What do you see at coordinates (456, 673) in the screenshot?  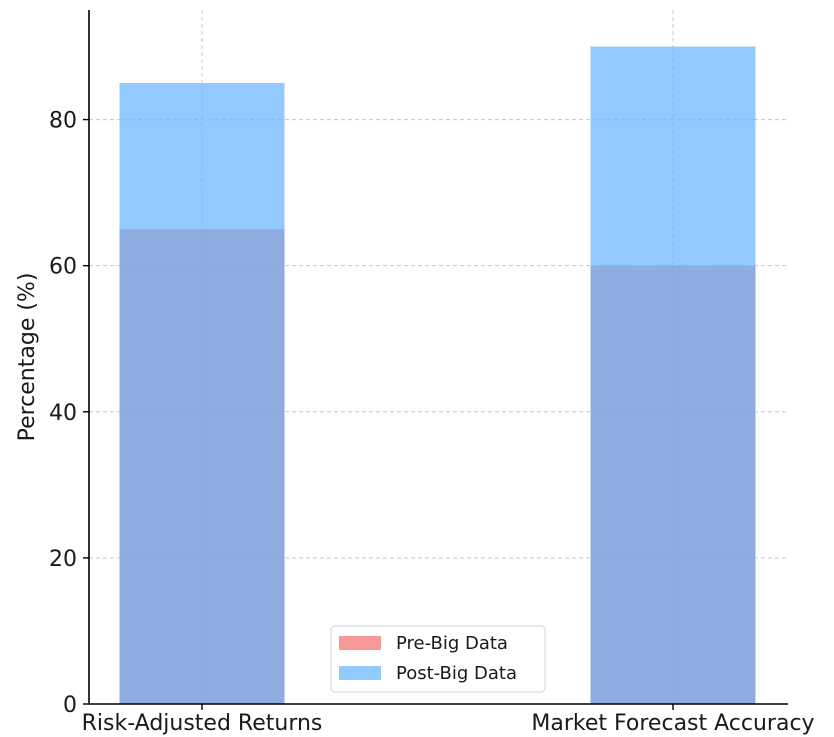 I see `legend-label-1: Post-Big Data` at bounding box center [456, 673].